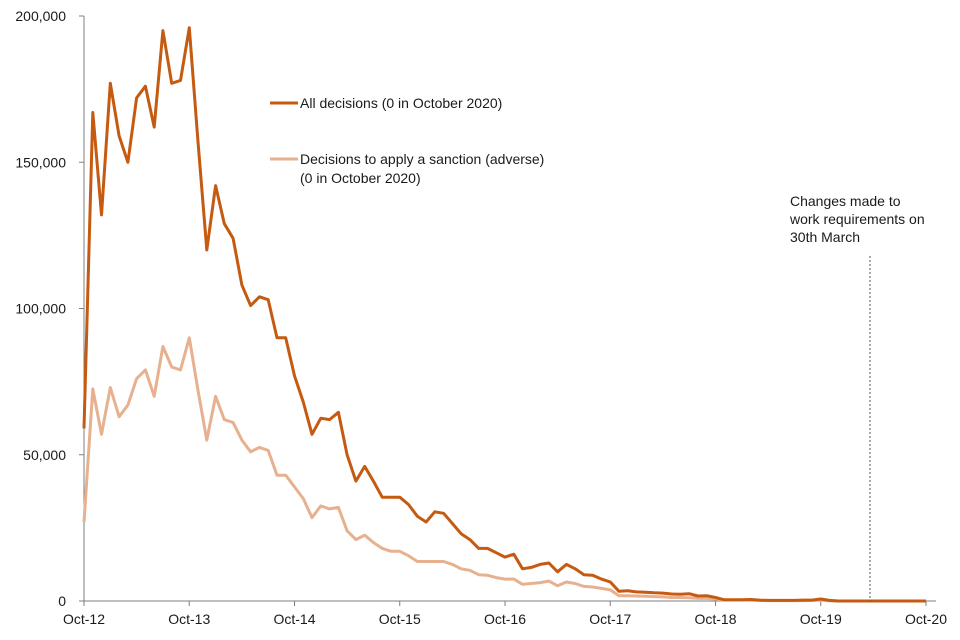  Describe the element at coordinates (401, 103) in the screenshot. I see `legend-label-0: All decisions (0 in October 2020)` at that location.